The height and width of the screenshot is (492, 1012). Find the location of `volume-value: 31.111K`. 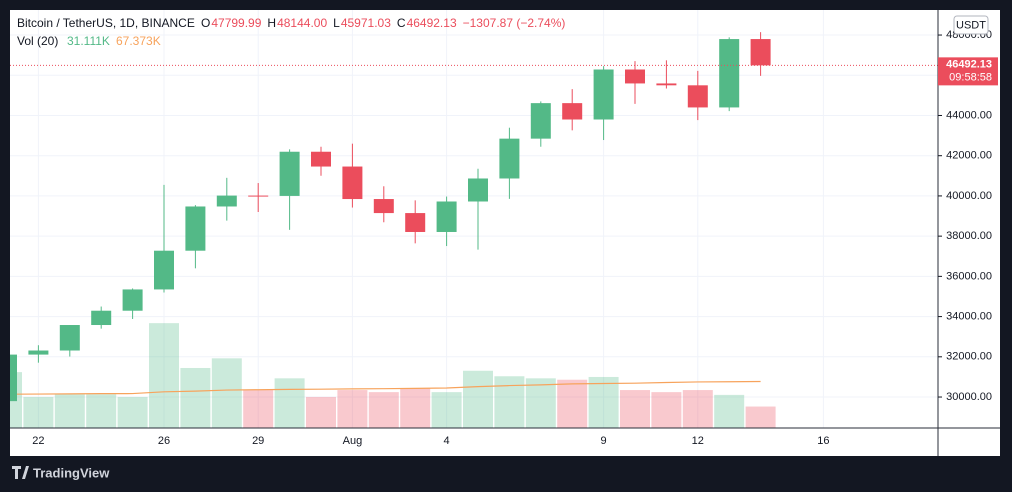

volume-value: 31.111K is located at coordinates (88, 41).